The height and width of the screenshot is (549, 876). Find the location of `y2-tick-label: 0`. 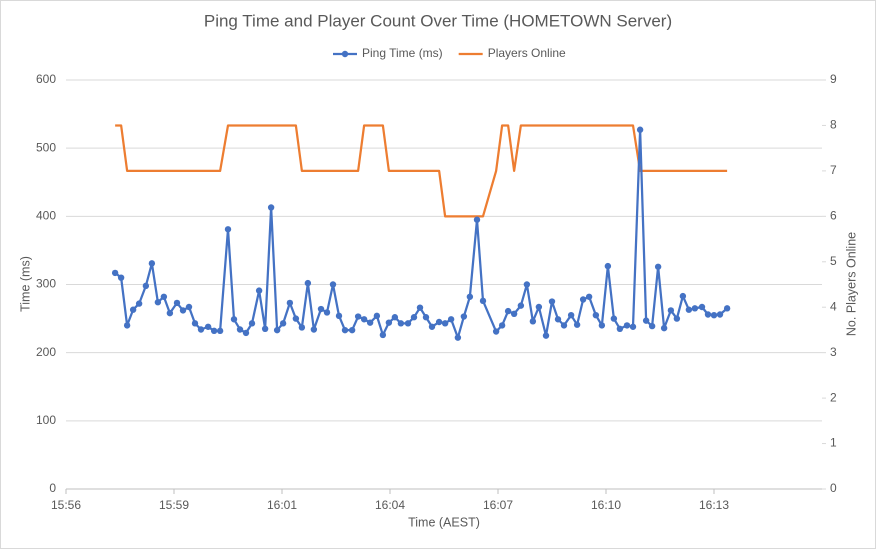

y2-tick-label: 0 is located at coordinates (833, 488).